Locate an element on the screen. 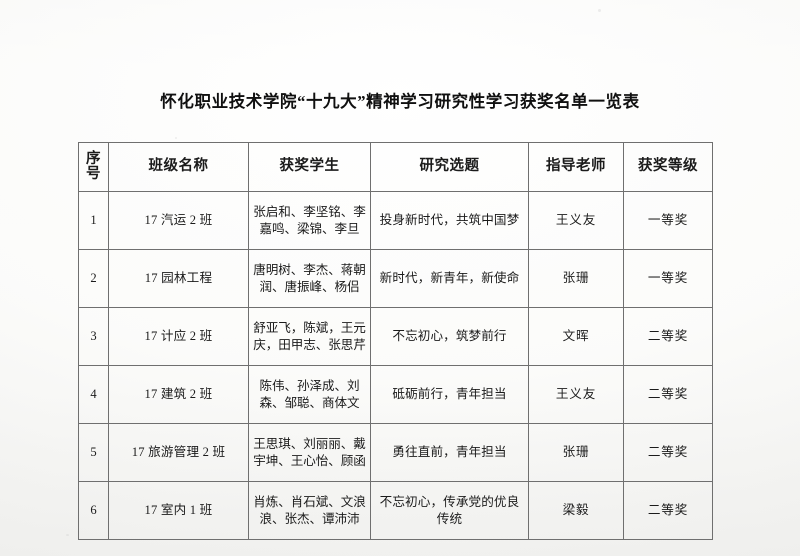  column-header-award: 获奖等级 is located at coordinates (668, 167).